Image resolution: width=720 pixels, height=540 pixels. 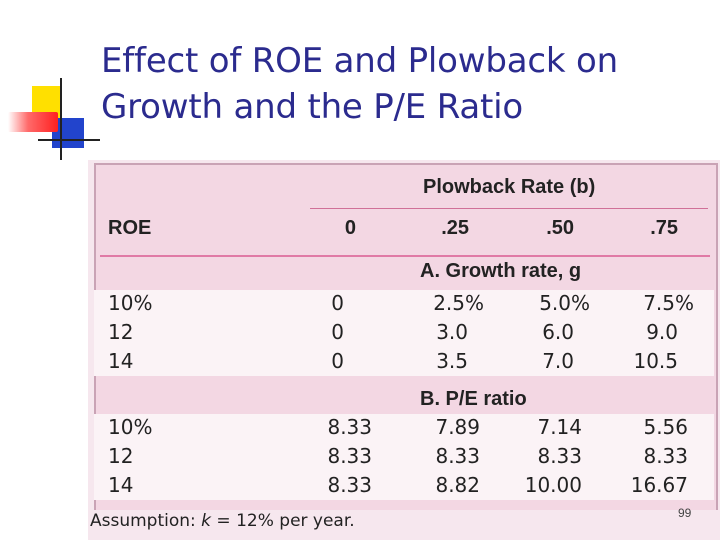 I want to click on section-b-roe-1: 12, so click(x=121, y=456).